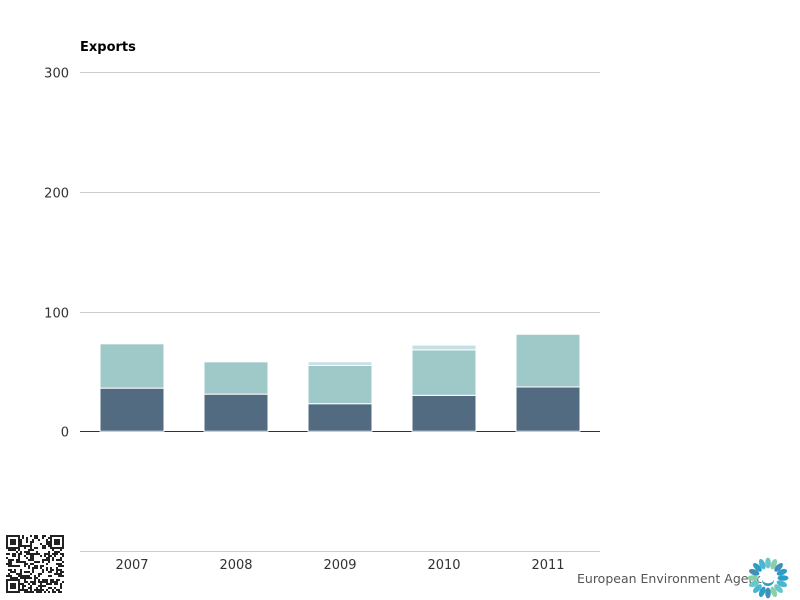  What do you see at coordinates (35, 564) in the screenshot?
I see `qr-code-icon` at bounding box center [35, 564].